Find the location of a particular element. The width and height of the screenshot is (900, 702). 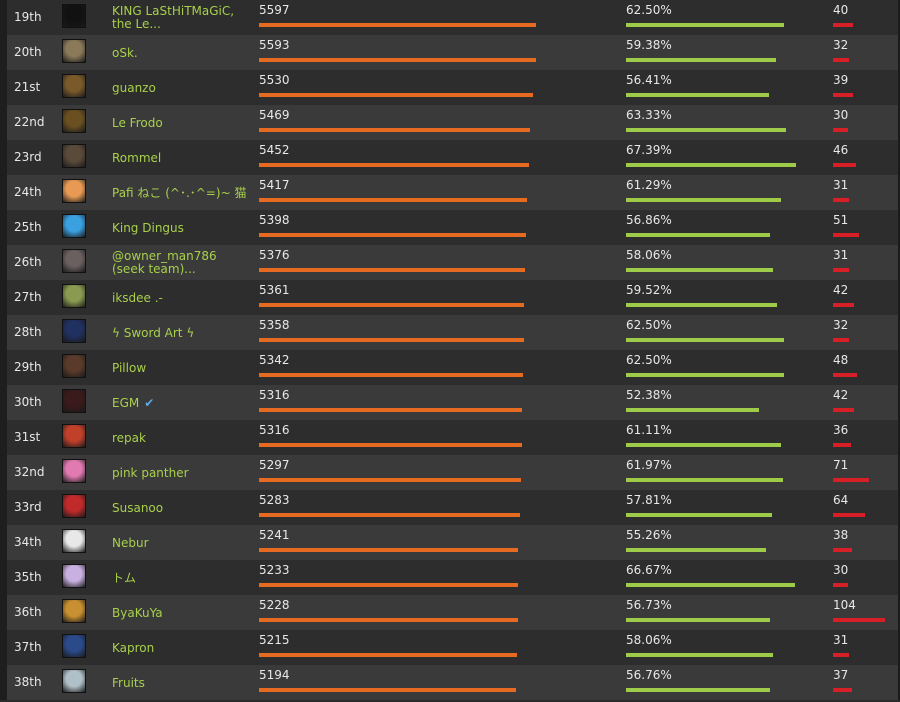

player-name-link: EGM ✔ is located at coordinates (182, 403).